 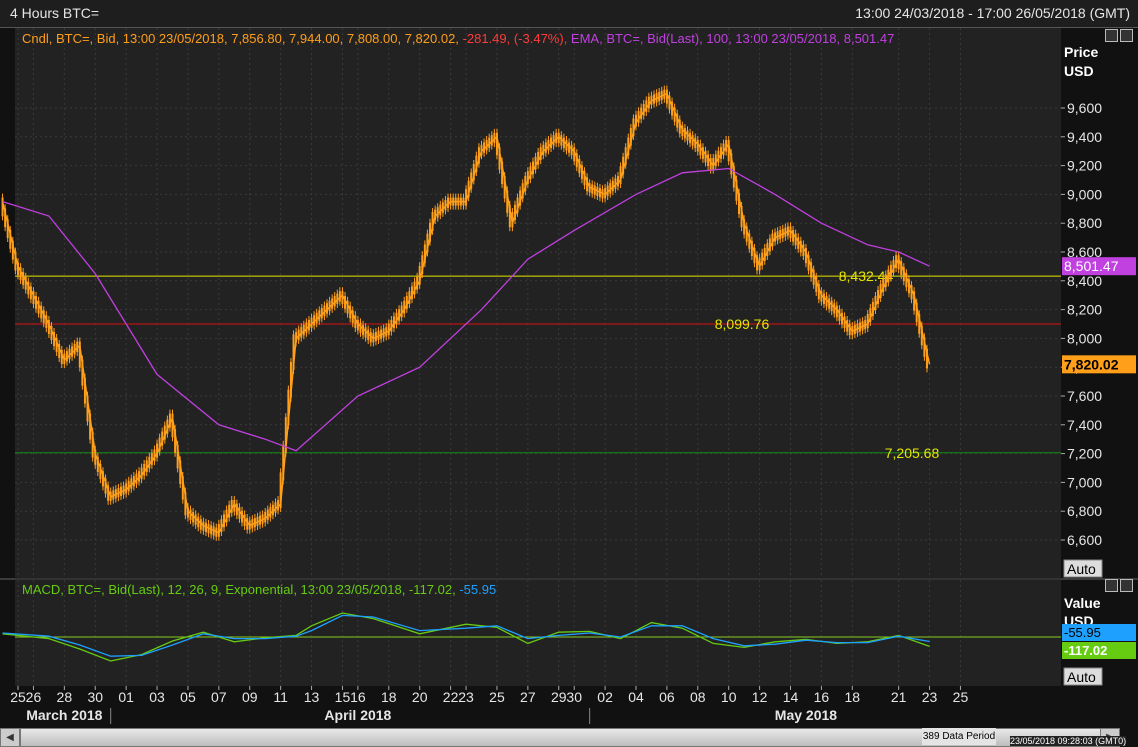 What do you see at coordinates (528, 697) in the screenshot?
I see `x-tick-label: 27` at bounding box center [528, 697].